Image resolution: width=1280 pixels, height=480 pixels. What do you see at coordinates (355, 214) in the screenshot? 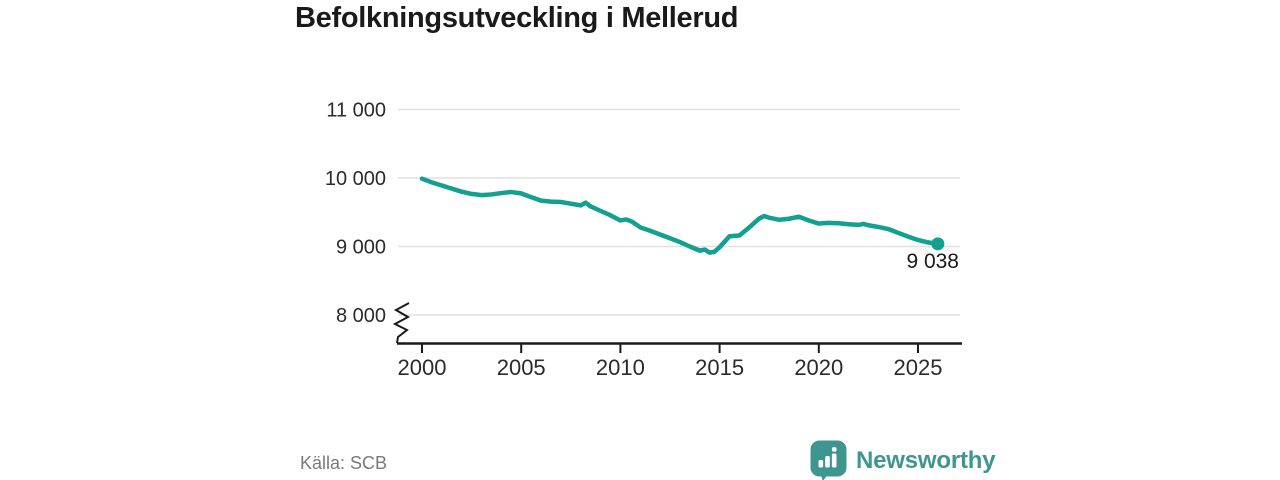
I see `y-axis-labels-group: 8 000 9 000 10 000 11 000` at bounding box center [355, 214].